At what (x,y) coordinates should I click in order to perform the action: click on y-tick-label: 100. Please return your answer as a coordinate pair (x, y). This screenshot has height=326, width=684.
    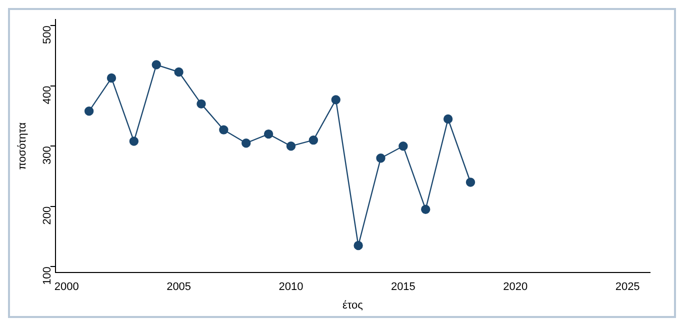
    Looking at the image, I should click on (47, 275).